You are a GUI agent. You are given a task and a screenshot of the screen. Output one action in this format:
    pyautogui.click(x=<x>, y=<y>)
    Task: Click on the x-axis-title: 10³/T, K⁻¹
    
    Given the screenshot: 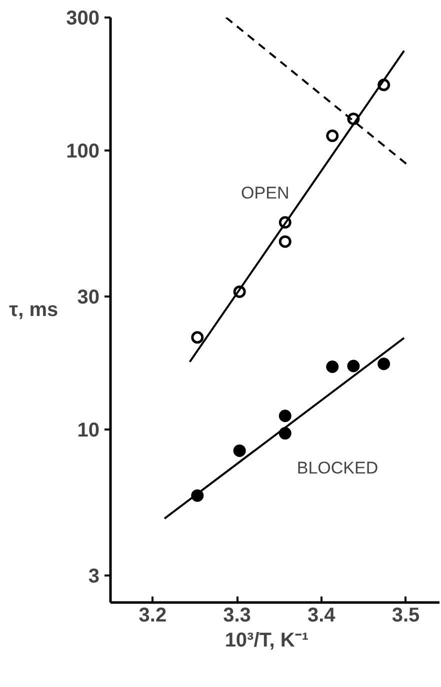 What is the action you would take?
    pyautogui.click(x=266, y=641)
    